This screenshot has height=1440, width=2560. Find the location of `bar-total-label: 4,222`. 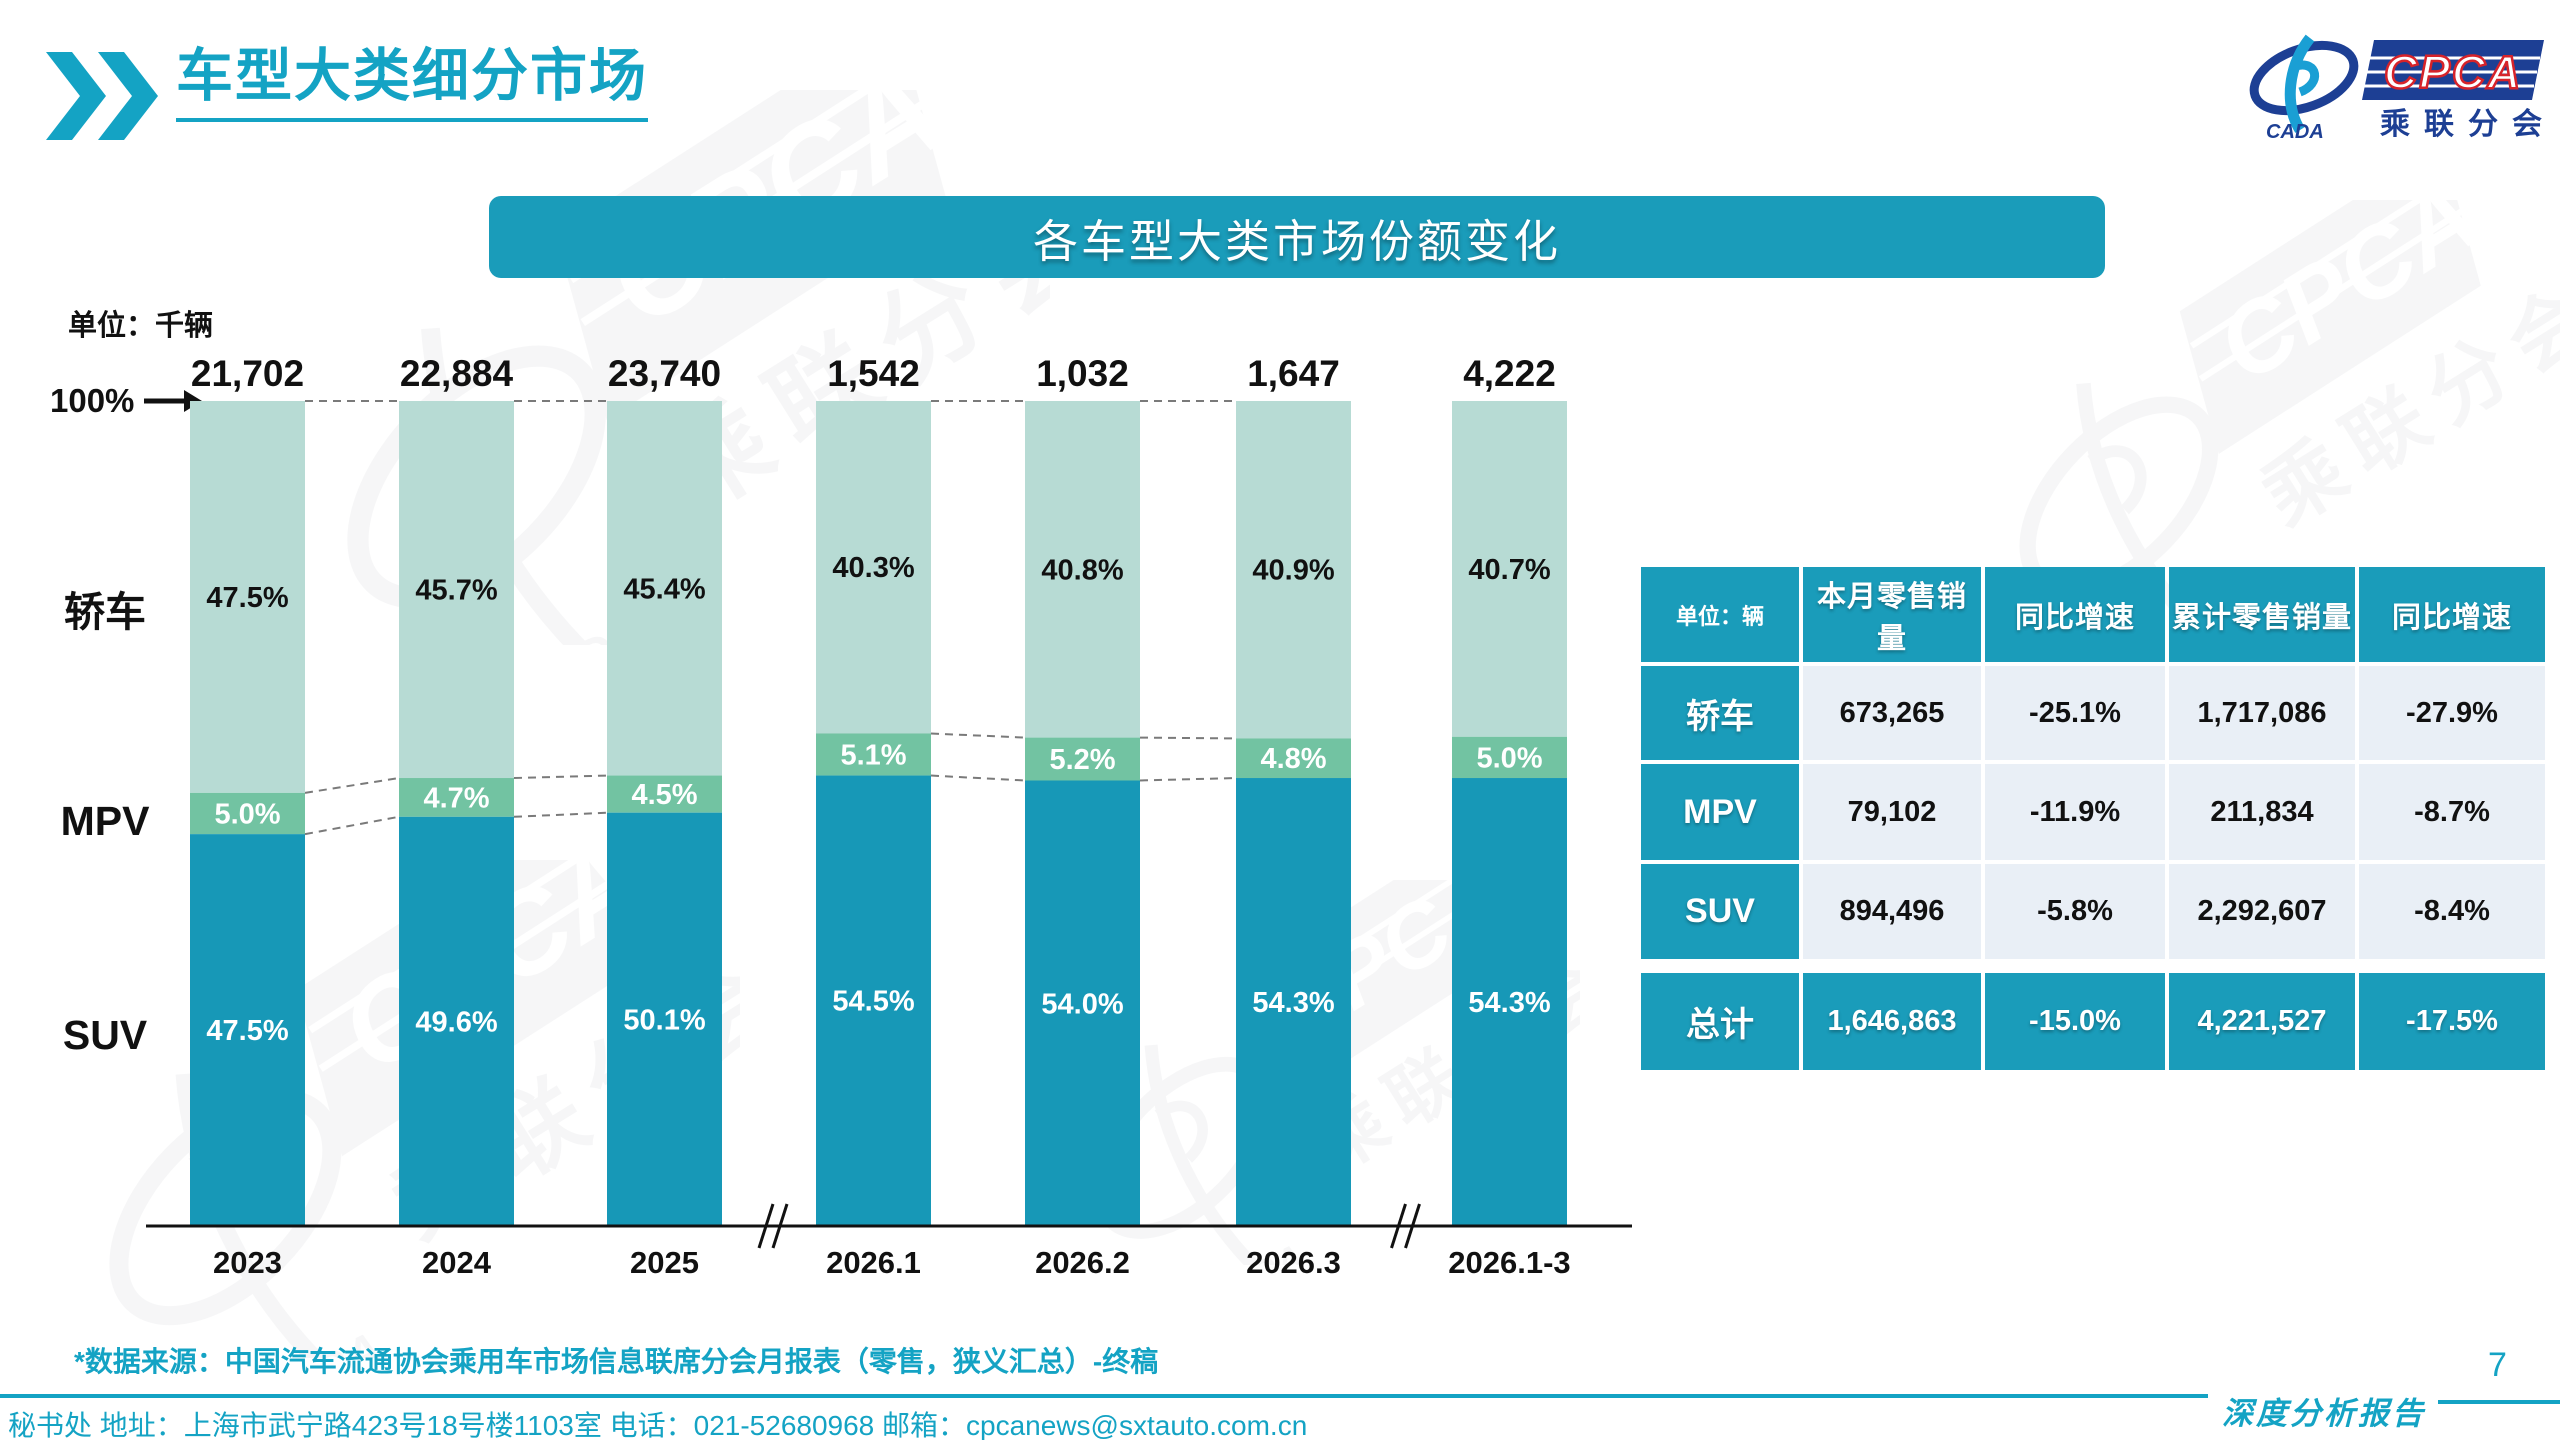

bar-total-label: 4,222 is located at coordinates (1509, 373).